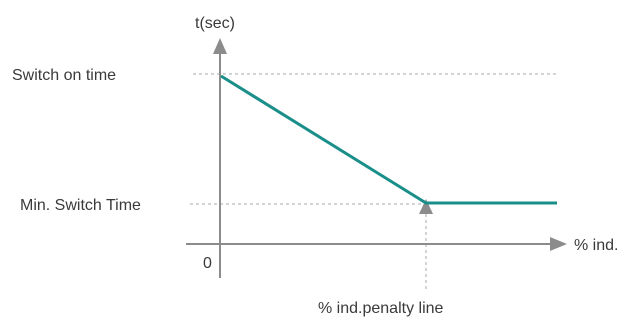 The image size is (641, 322). Describe the element at coordinates (558, 244) in the screenshot. I see `x-axis-arrowhead` at that location.